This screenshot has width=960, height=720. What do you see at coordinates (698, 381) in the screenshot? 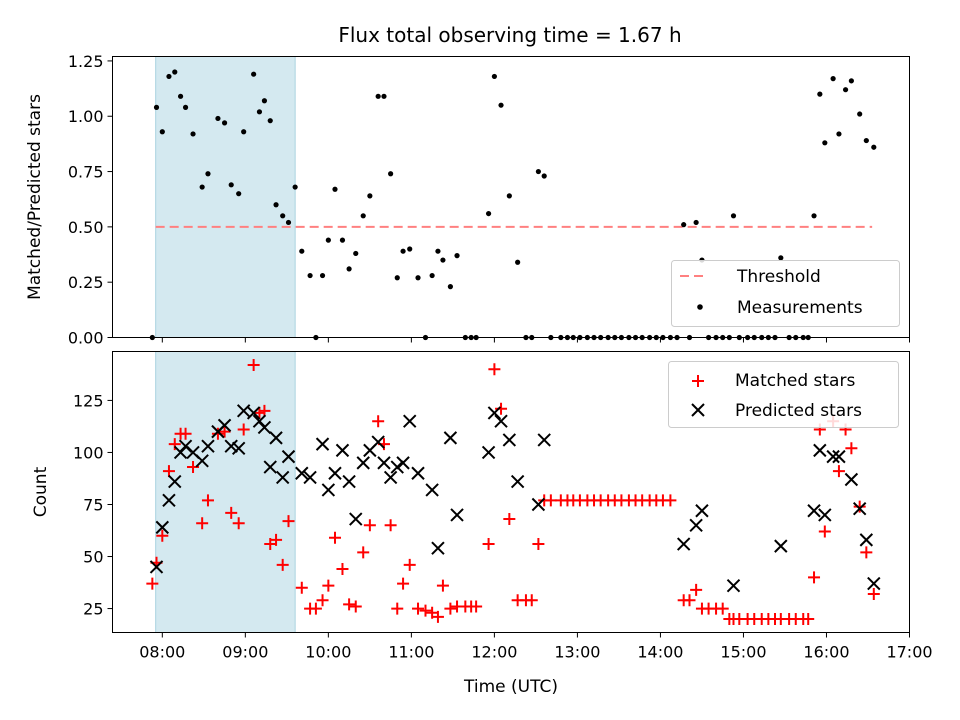
I see `legend-matched-marker` at bounding box center [698, 381].